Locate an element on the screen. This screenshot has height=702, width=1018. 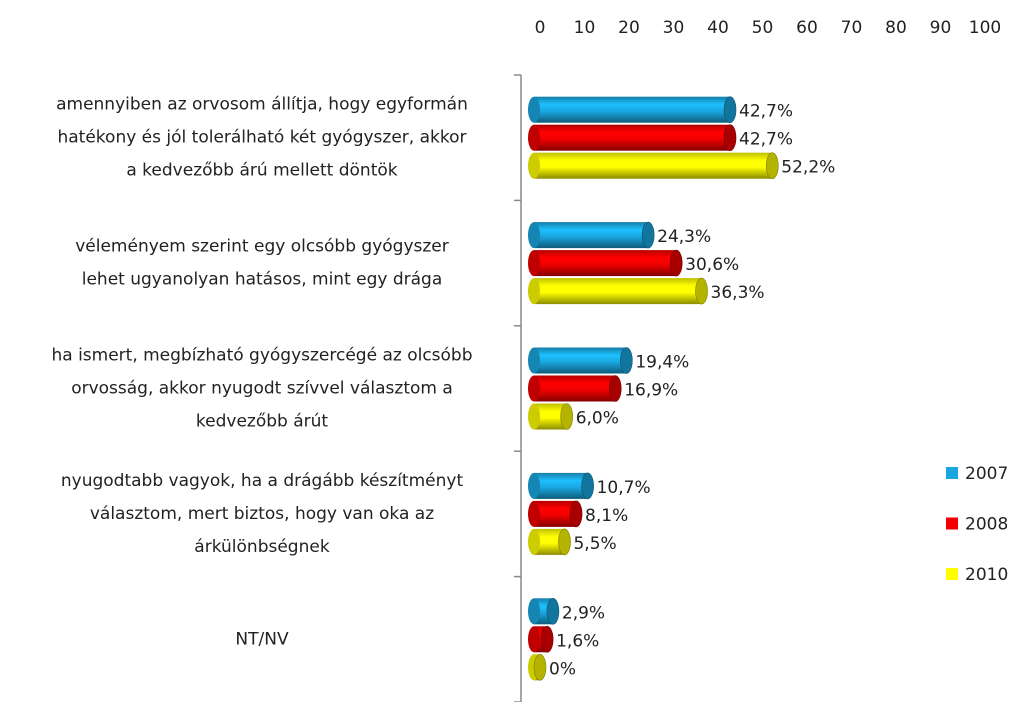
value-label: 10,7% is located at coordinates (624, 488).